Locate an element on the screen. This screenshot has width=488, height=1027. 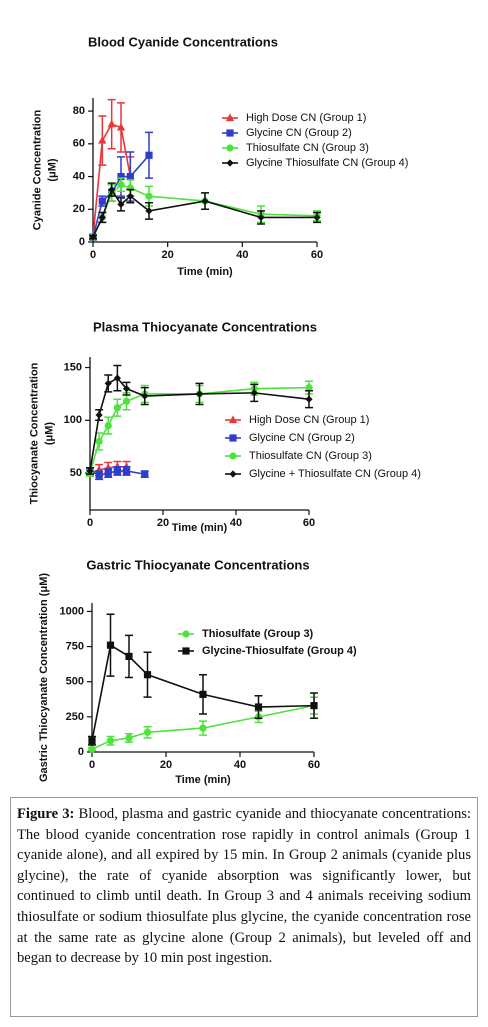
y-axis-label: Gastric Thiocyanate Concentration (μM) is located at coordinates (44, 677).